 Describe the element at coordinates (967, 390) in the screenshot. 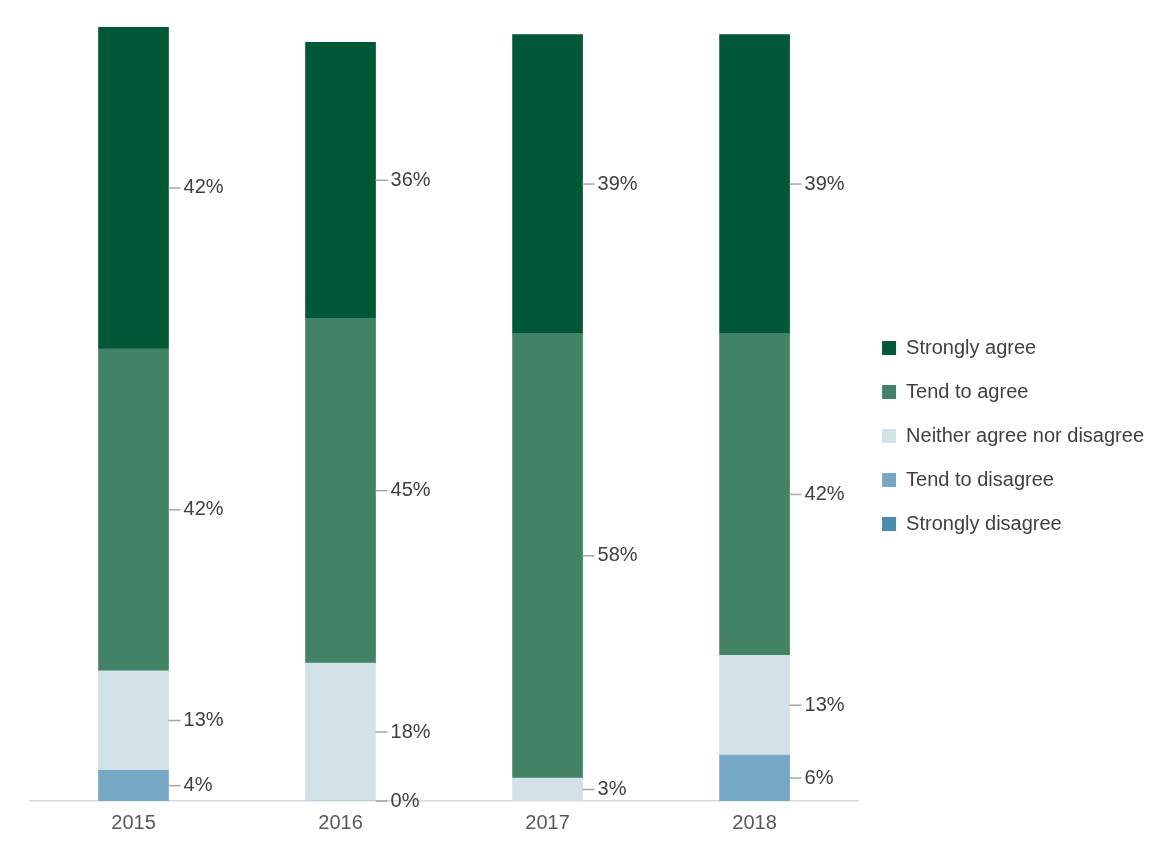

I see `legend-label: Tend to agree` at that location.